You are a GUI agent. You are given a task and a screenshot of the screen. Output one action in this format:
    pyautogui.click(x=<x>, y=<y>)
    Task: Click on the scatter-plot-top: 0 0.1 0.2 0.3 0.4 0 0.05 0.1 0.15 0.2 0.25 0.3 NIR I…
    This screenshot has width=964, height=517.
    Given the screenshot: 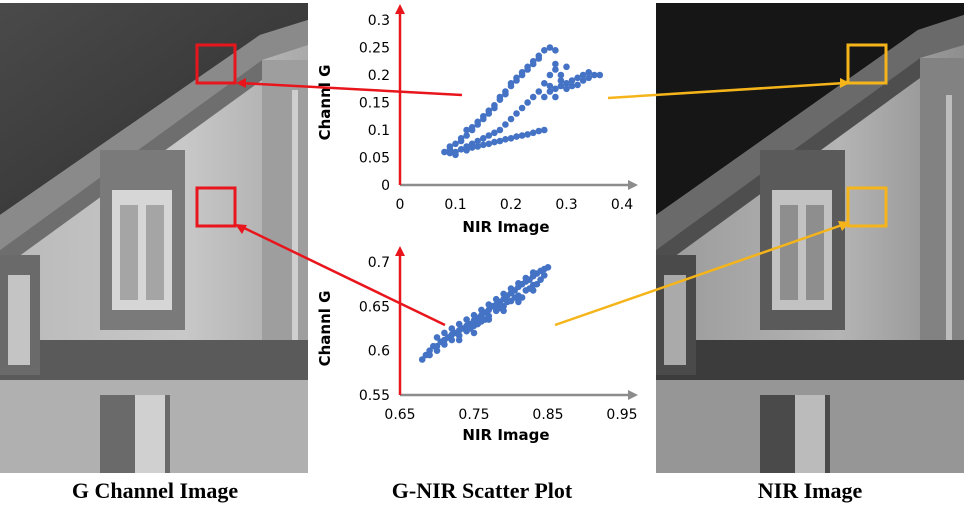 What is the action you would take?
    pyautogui.click(x=477, y=120)
    